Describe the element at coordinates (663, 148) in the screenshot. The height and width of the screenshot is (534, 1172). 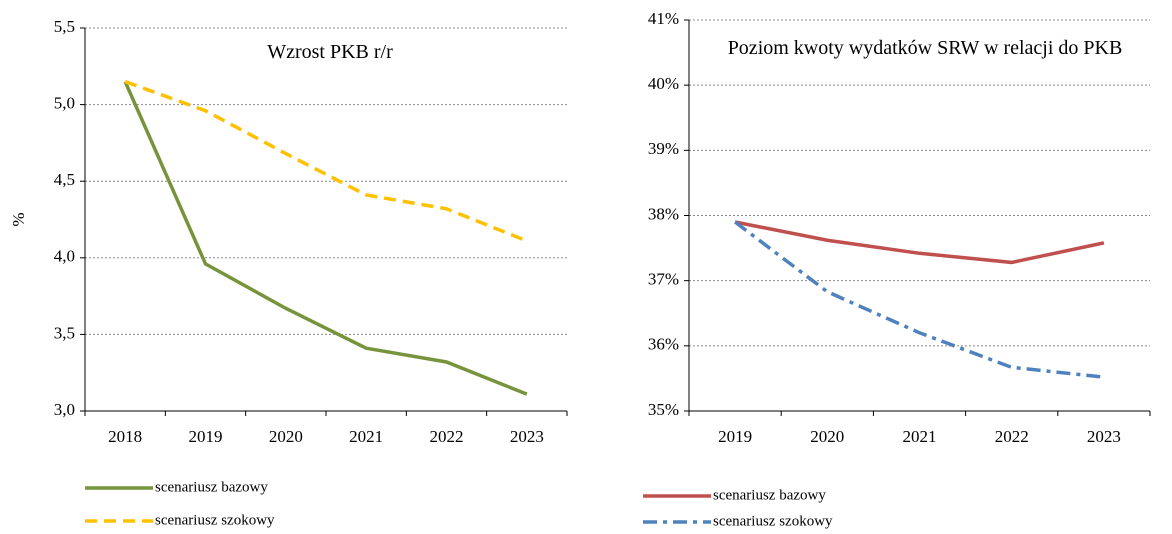
I see `y-tick-label: 39%` at that location.